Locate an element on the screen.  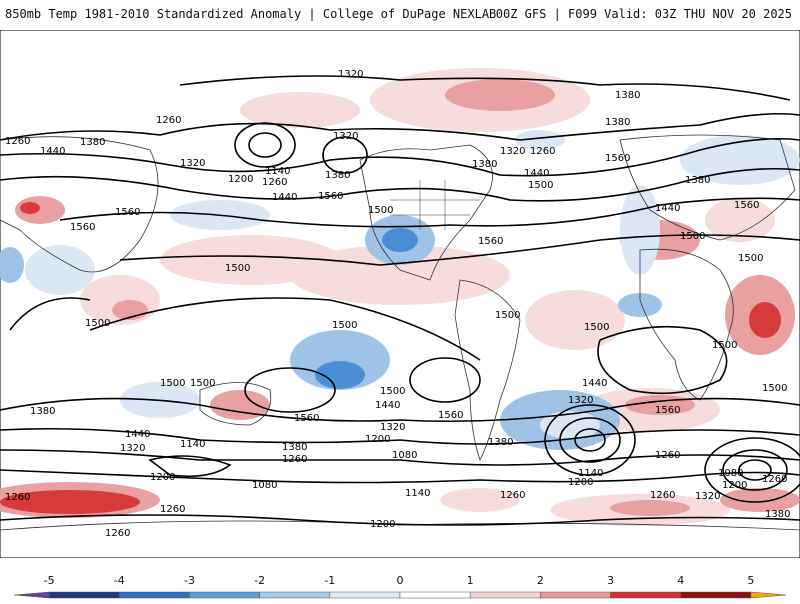
low-1080-southern-ocean is located at coordinates (590, 440).